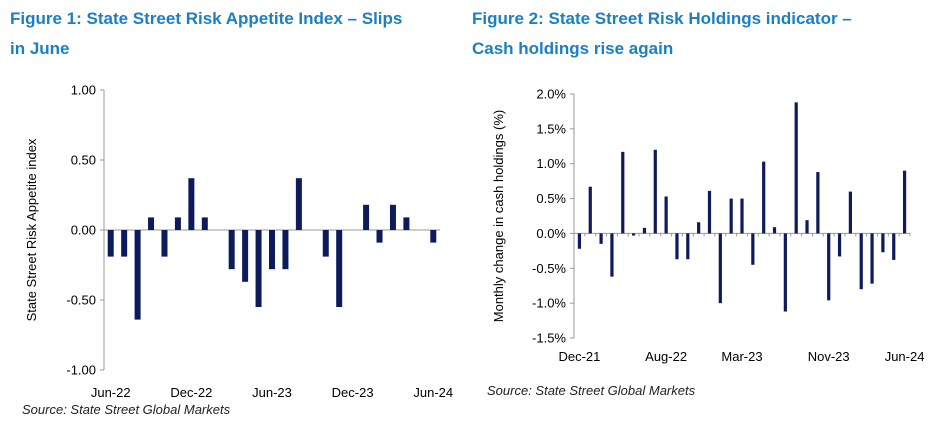 This screenshot has width=930, height=423. I want to click on fig2-y-tick-label: -1.0%, so click(549, 303).